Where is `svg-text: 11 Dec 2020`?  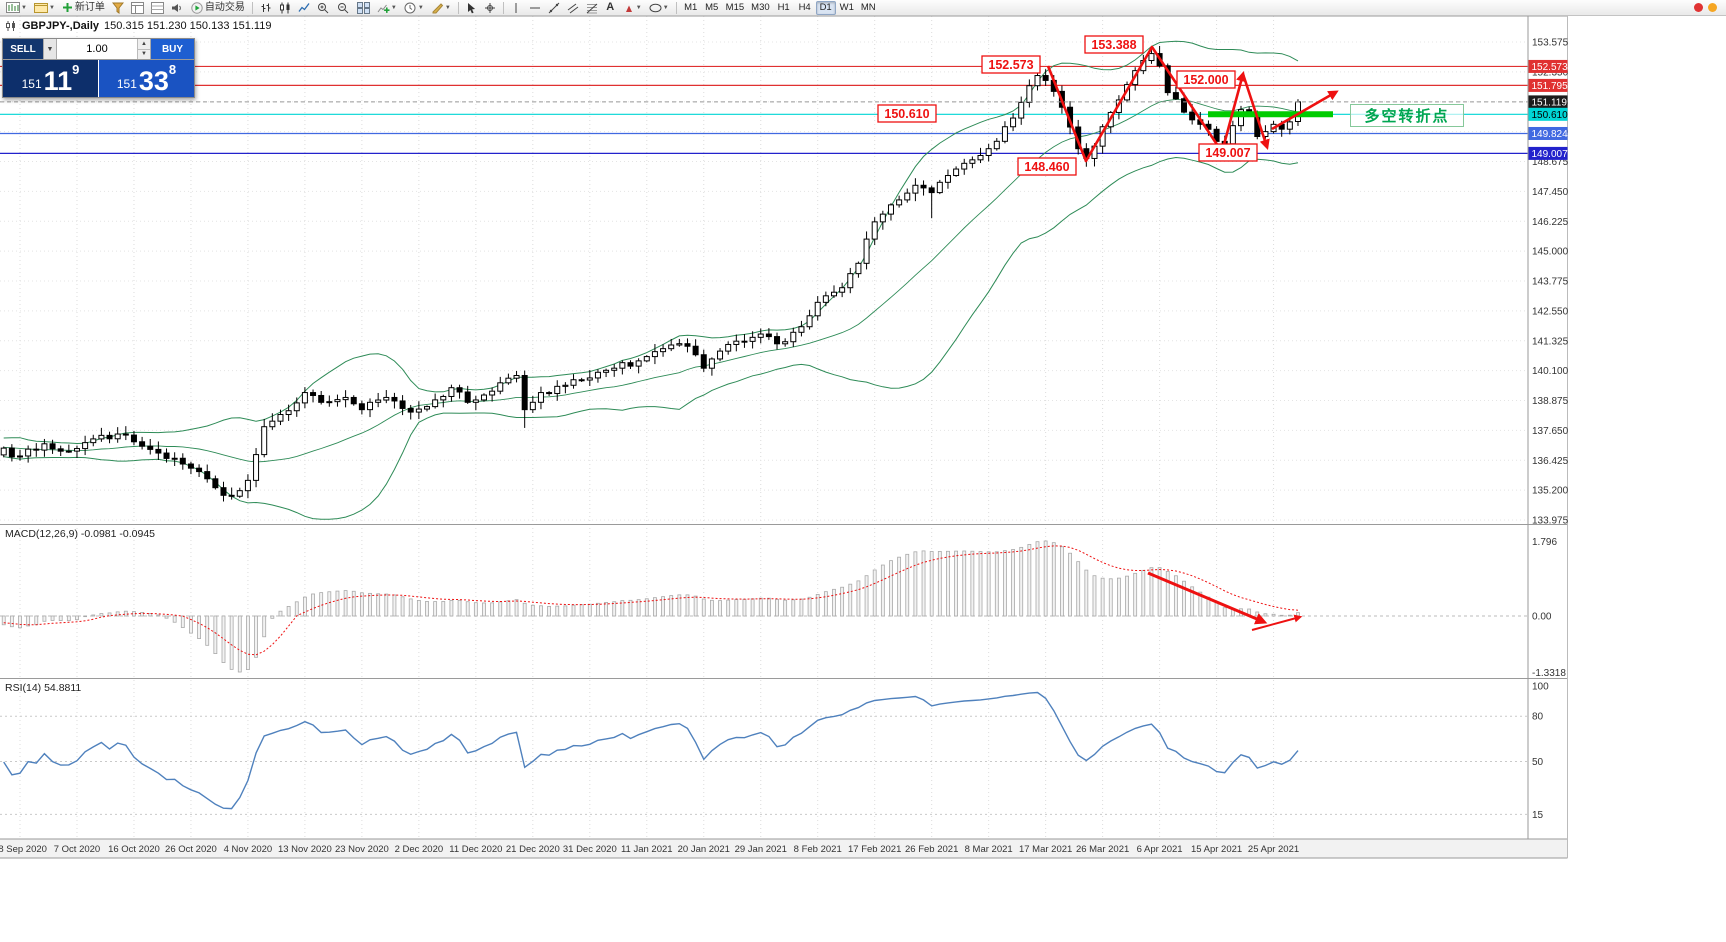 svg-text: 11 Dec 2020 is located at coordinates (475, 849).